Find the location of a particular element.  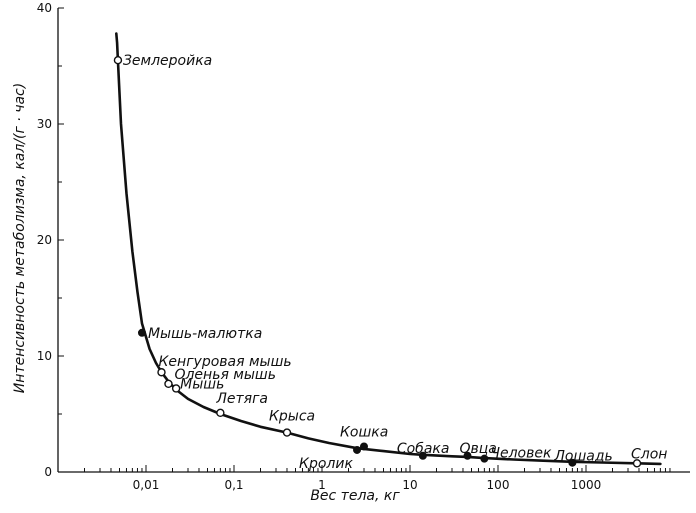

point-label: Кенгуровая мышь is located at coordinates (224, 362).